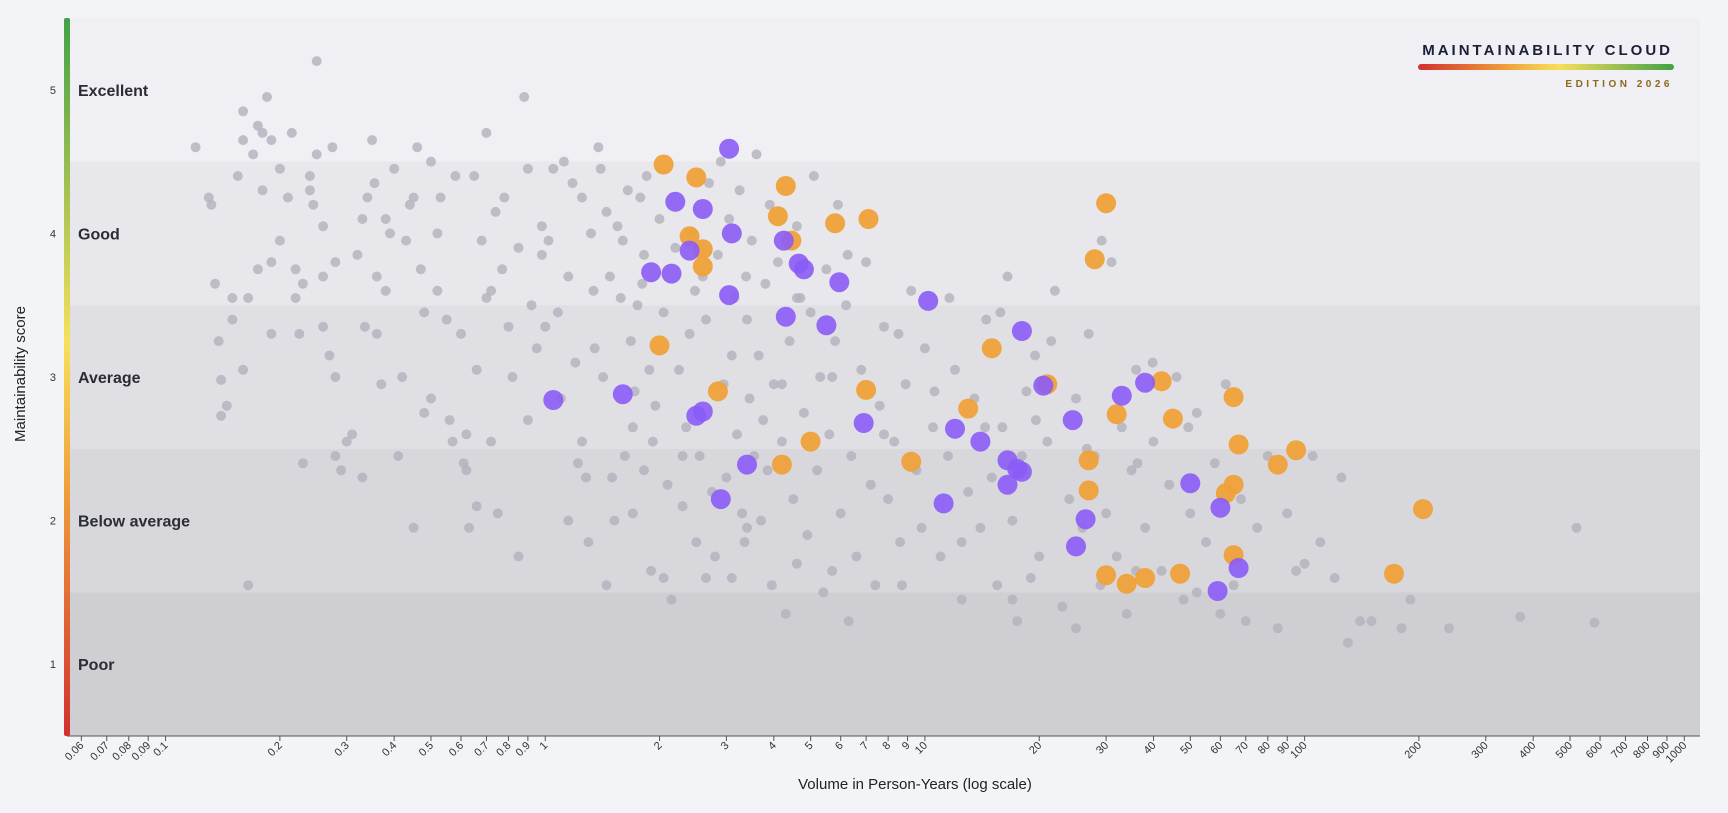 The width and height of the screenshot is (1728, 813). What do you see at coordinates (53, 91) in the screenshot?
I see `y-tick-label-5: 5` at bounding box center [53, 91].